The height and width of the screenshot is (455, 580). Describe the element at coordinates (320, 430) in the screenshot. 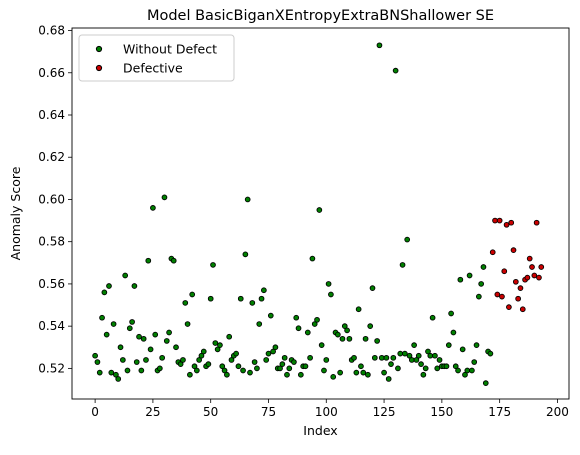

I see `x-axis-label: Index` at that location.